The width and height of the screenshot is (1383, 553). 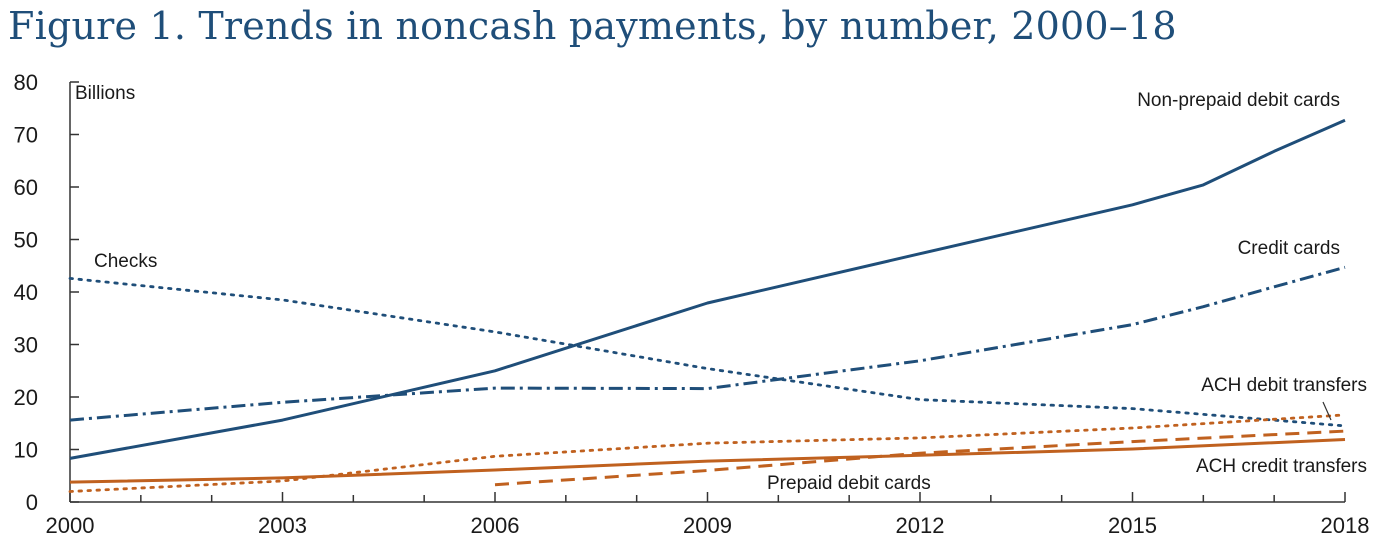 What do you see at coordinates (125, 261) in the screenshot?
I see `series-label-checks: Checks` at bounding box center [125, 261].